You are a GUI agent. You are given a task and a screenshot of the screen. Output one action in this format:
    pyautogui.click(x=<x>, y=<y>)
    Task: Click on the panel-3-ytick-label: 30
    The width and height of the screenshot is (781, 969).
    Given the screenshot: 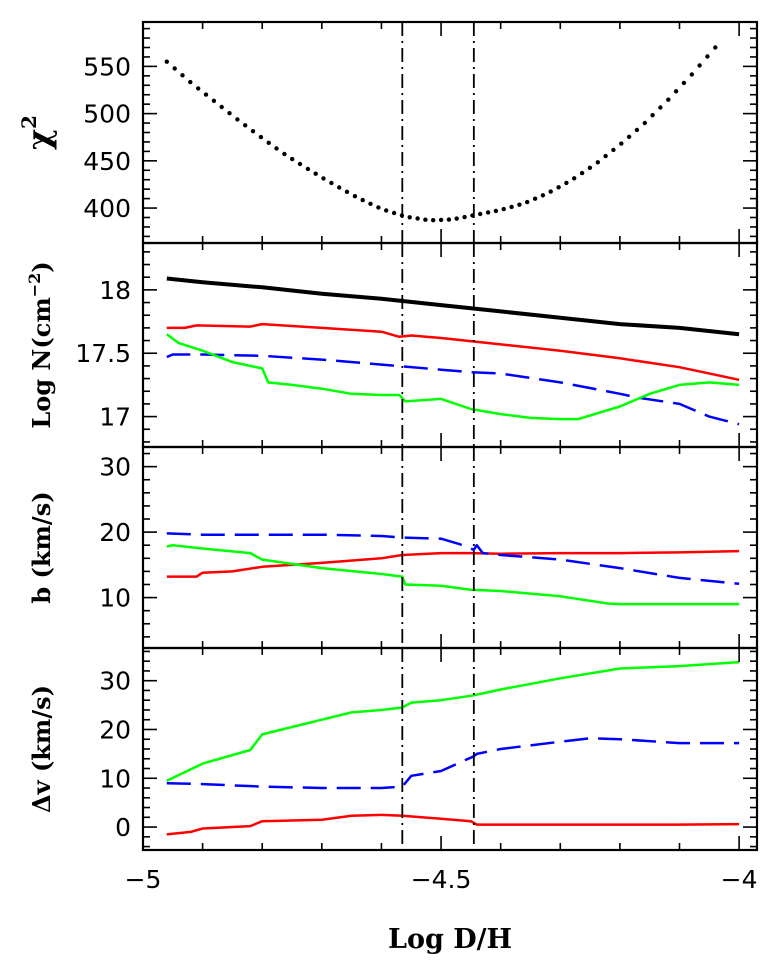 What is the action you would take?
    pyautogui.click(x=115, y=467)
    